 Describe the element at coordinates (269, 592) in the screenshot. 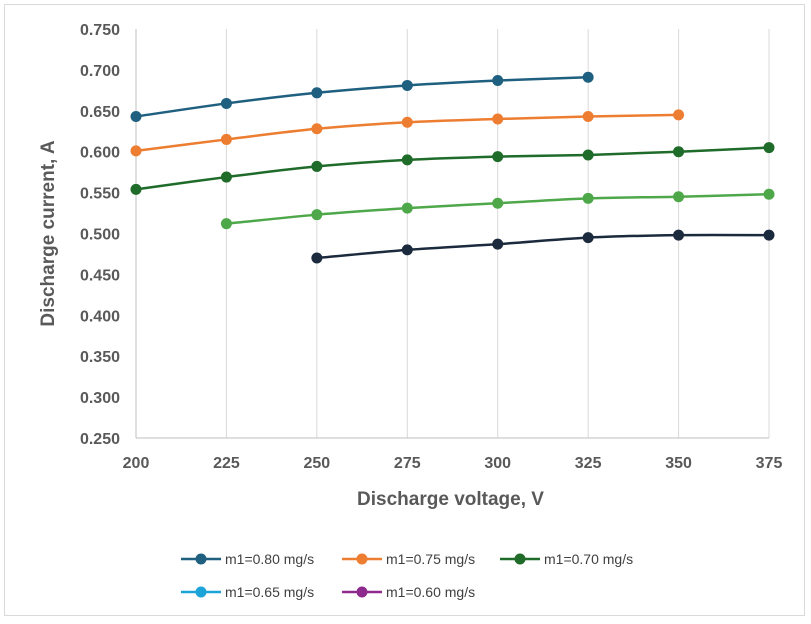

I see `legend-label: m1=0.65 mg/s` at that location.